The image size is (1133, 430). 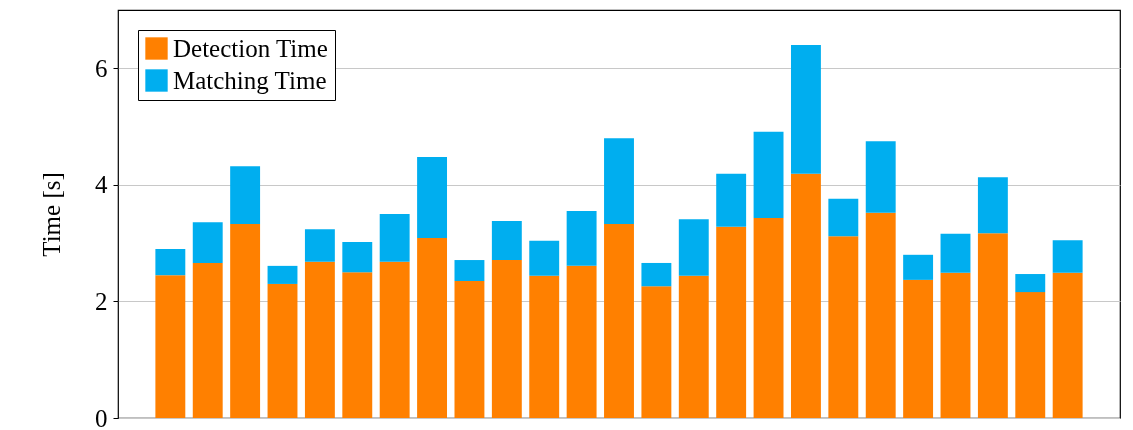 What do you see at coordinates (51, 214) in the screenshot?
I see `y-axis-title: Time [s]` at bounding box center [51, 214].